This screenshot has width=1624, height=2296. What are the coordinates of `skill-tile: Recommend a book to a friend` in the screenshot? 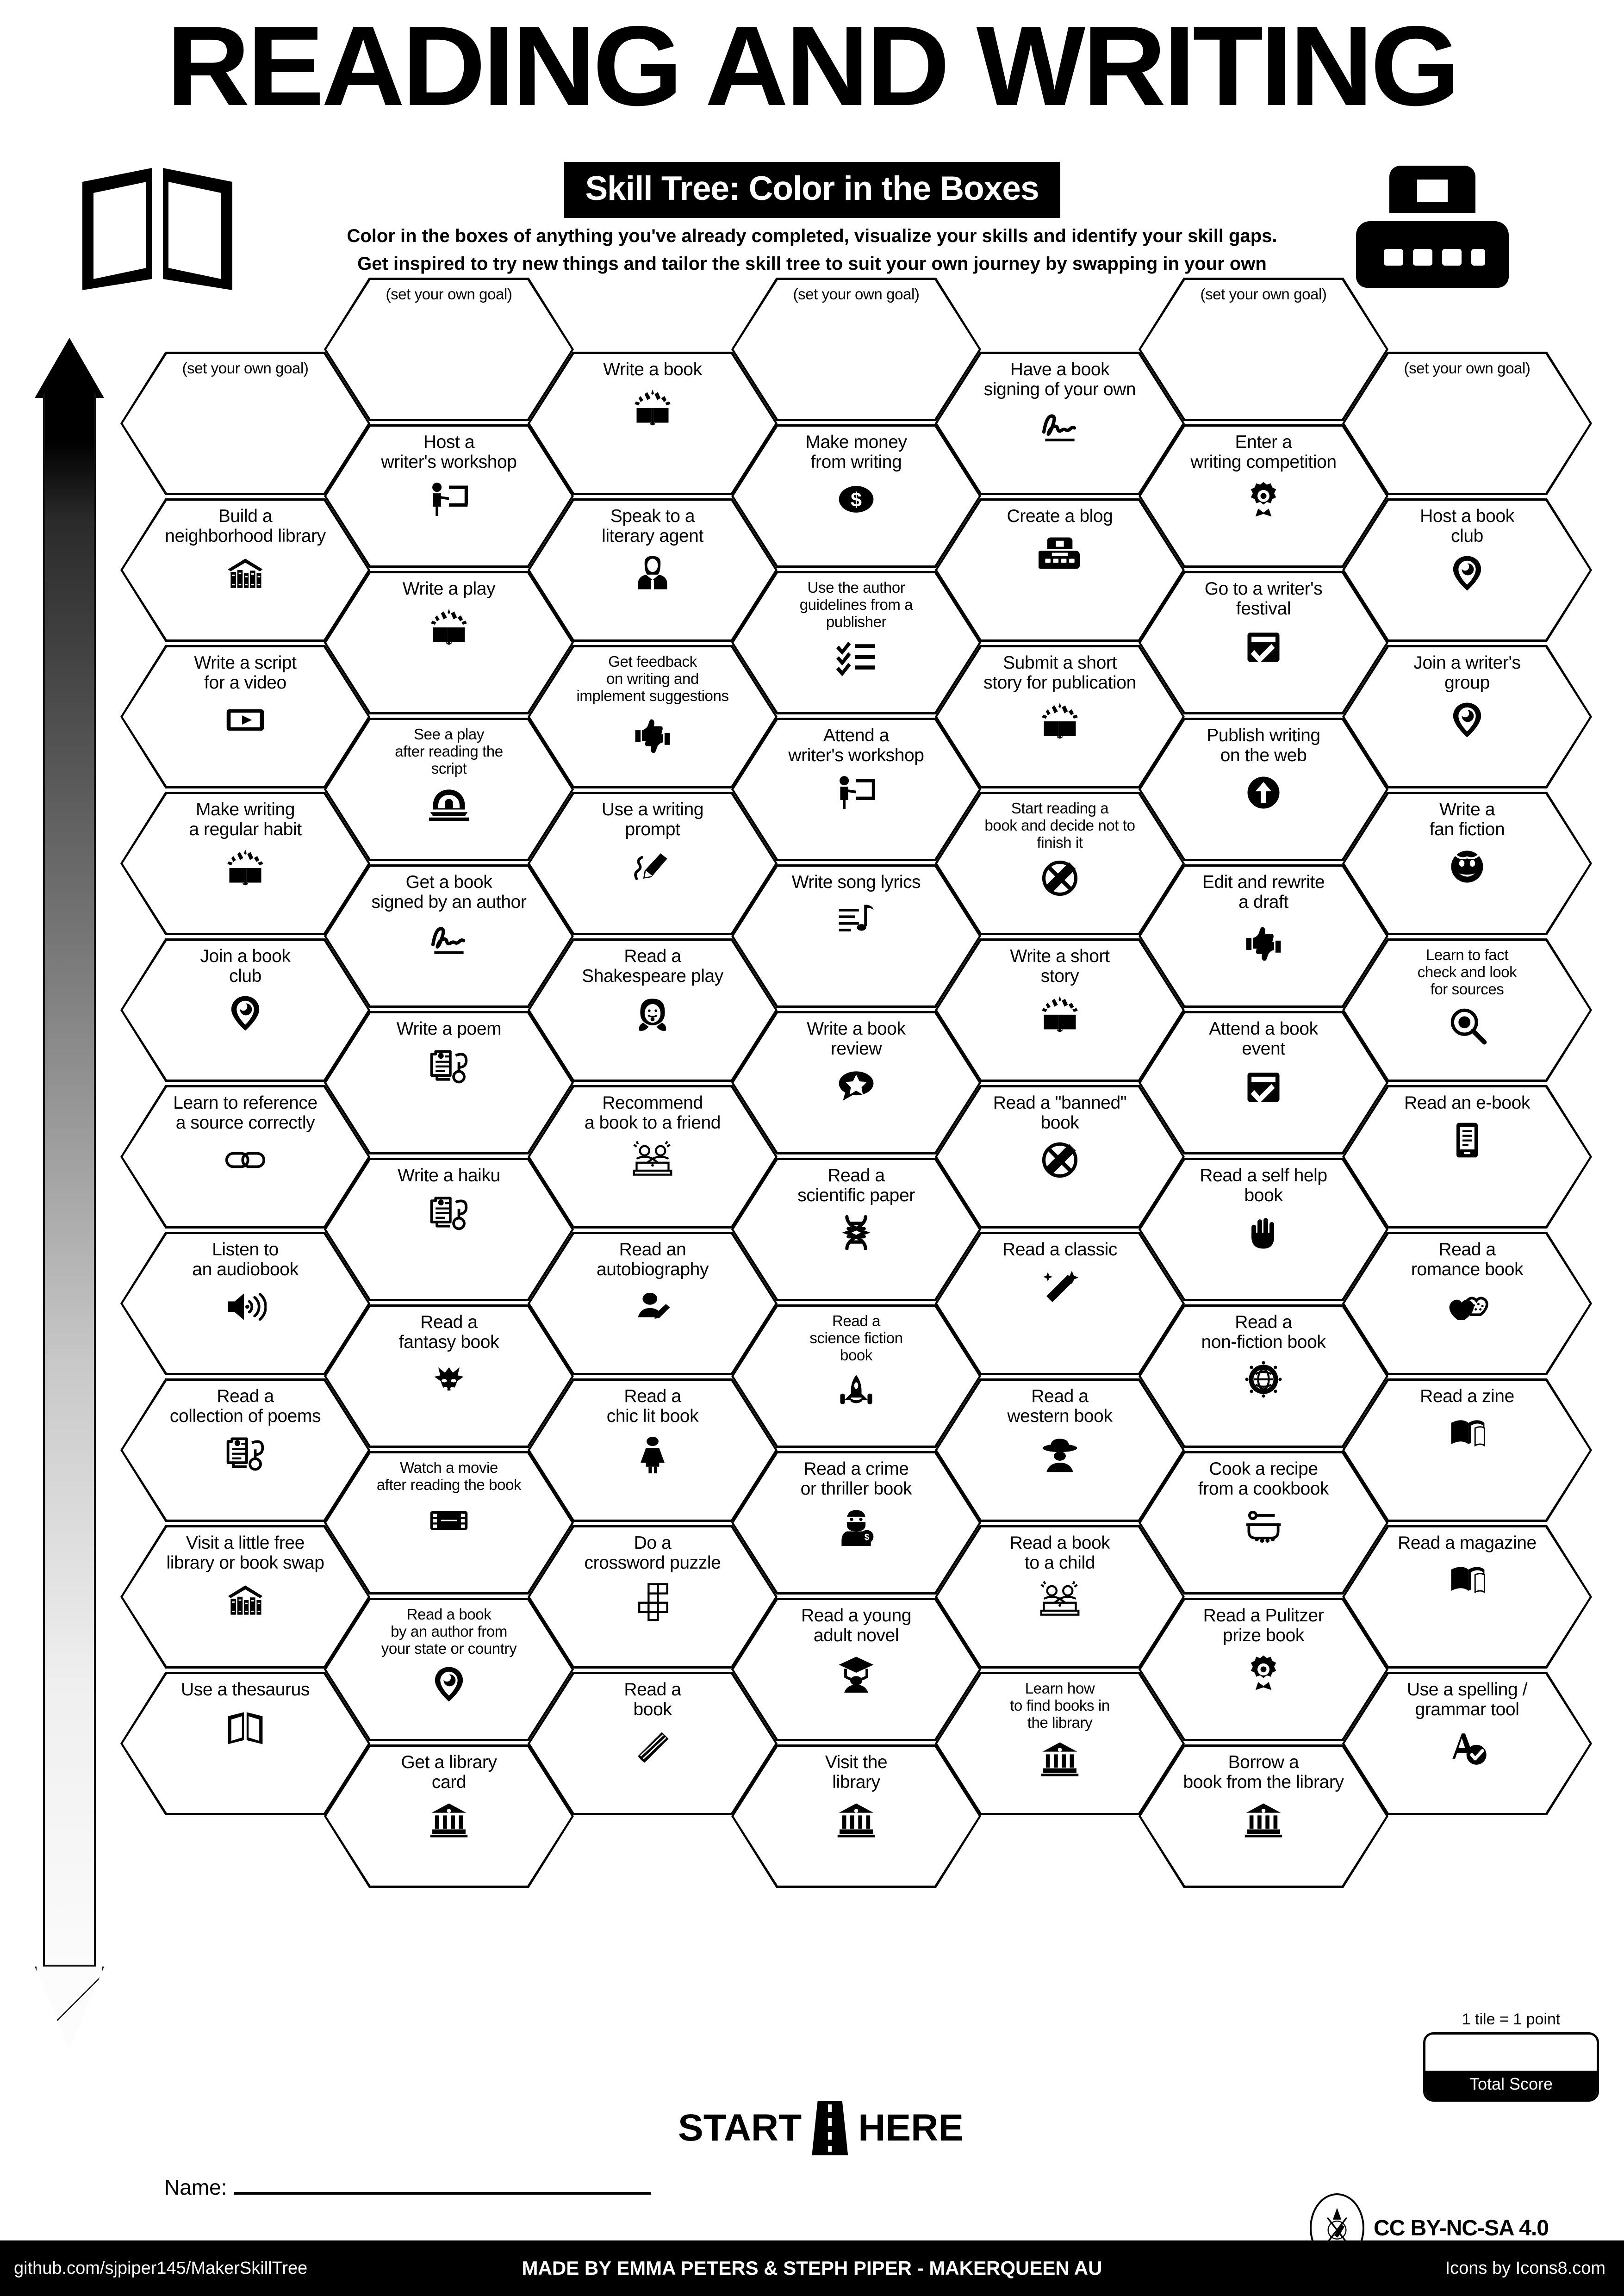 It's located at (653, 1157).